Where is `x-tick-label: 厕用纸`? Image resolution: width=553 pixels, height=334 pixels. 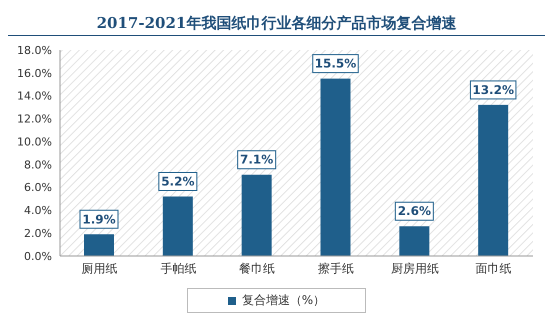
x-tick-label: 厕用纸 is located at coordinates (99, 269).